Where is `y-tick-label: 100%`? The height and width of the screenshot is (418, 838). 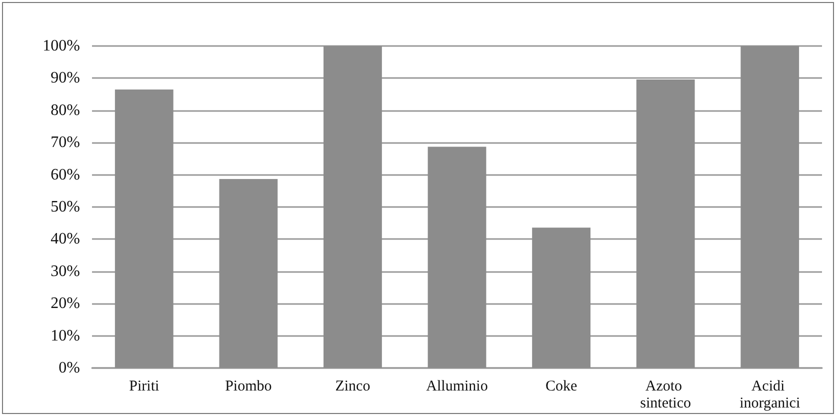 y-tick-label: 100% is located at coordinates (61, 46).